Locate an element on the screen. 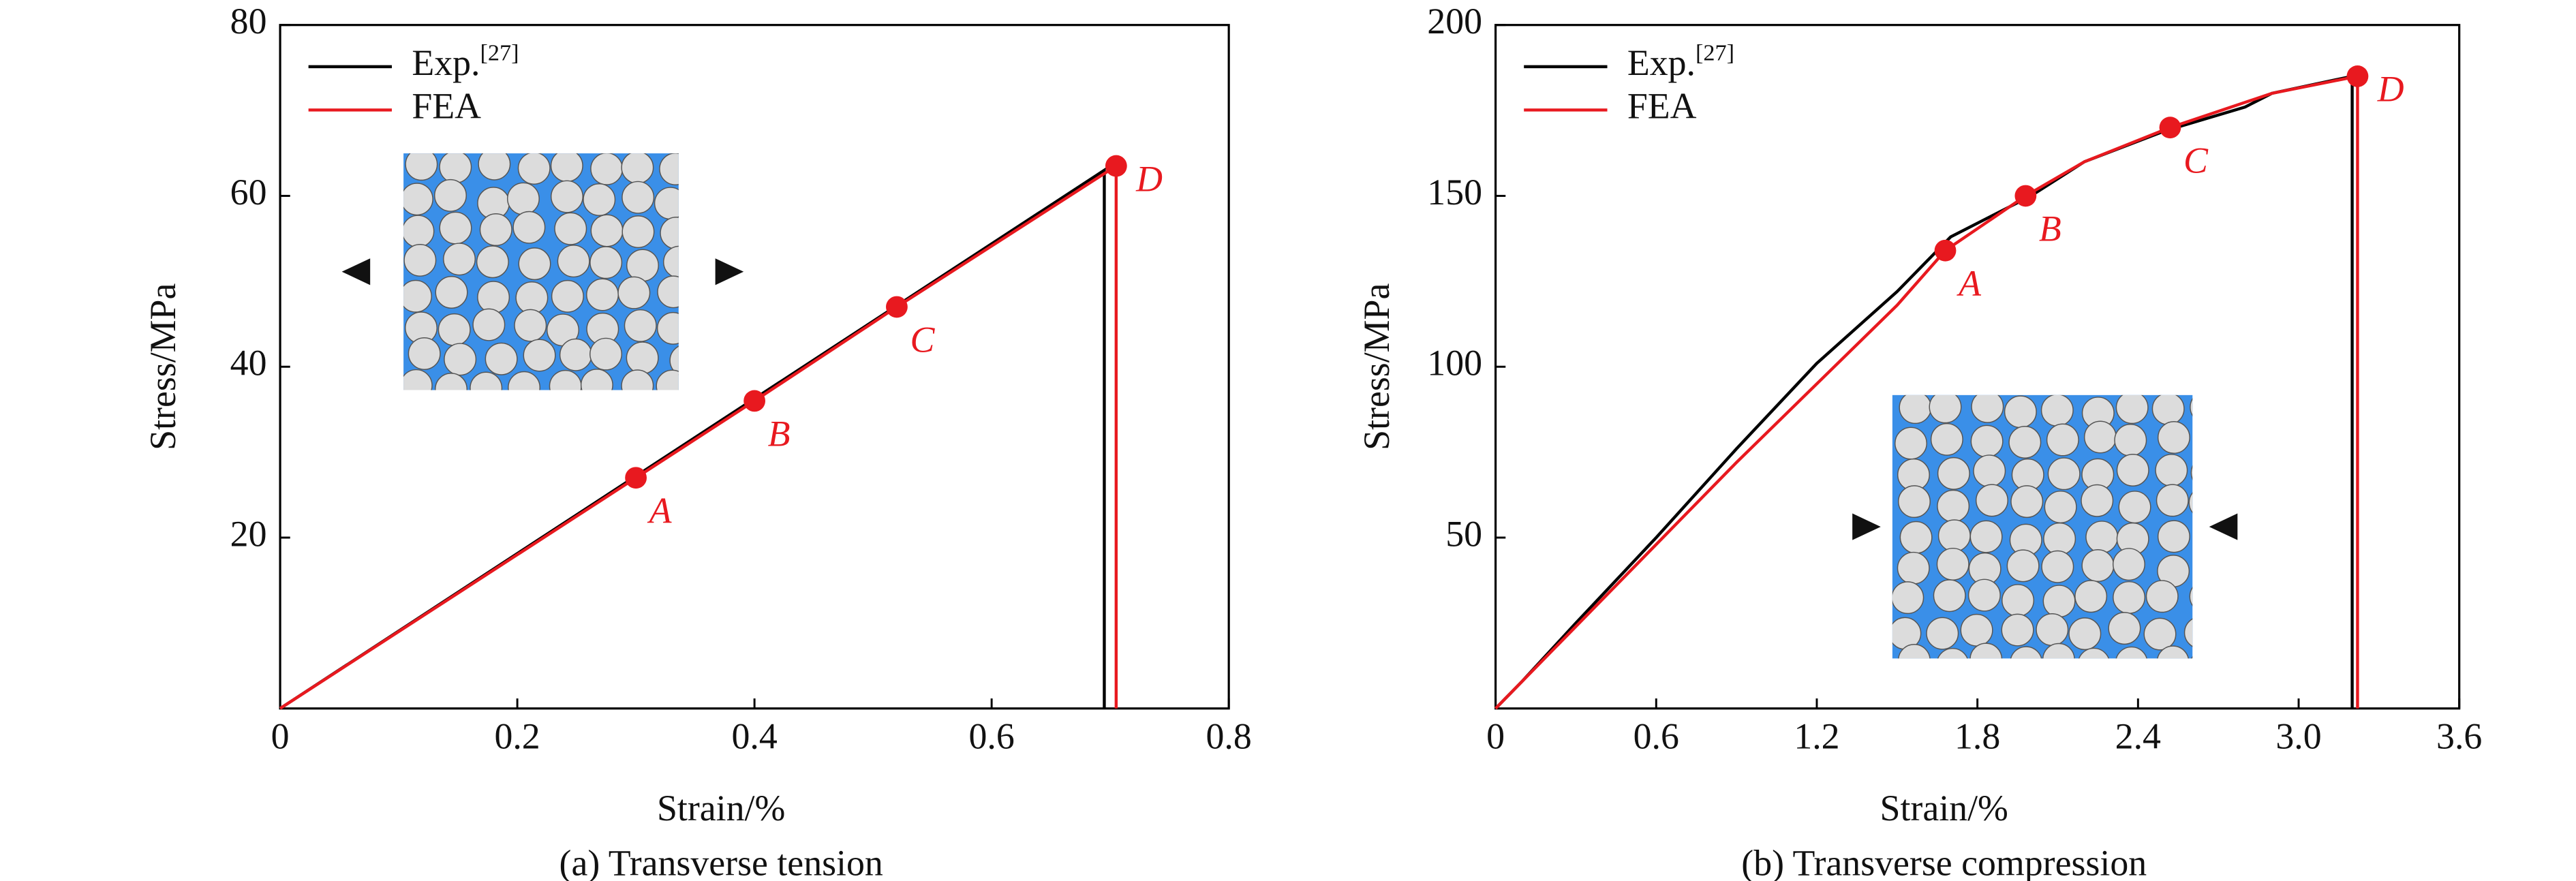 Image resolution: width=2576 pixels, height=881 pixels. x-tick-label: 1.8 is located at coordinates (1977, 737).